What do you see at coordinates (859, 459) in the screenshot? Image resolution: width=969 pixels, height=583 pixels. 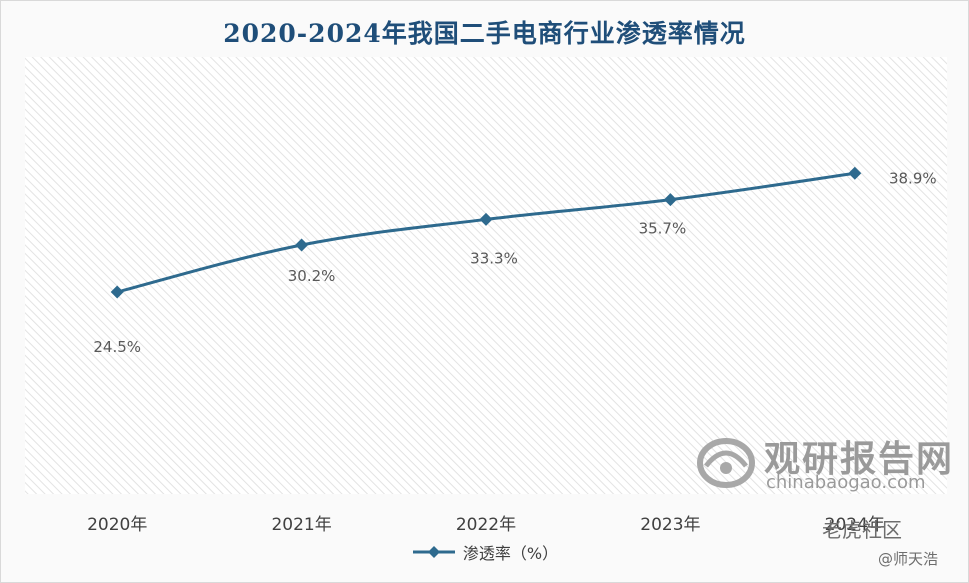 I see `watermark-cn: 观研报告网` at bounding box center [859, 459].